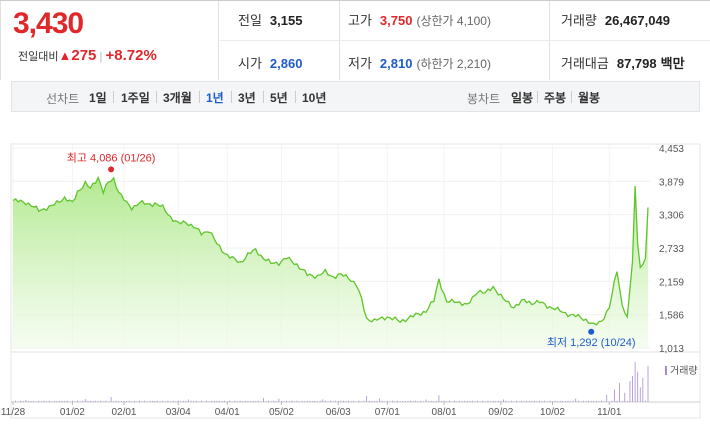 This screenshot has width=710, height=427. I want to click on prev-close-value: 3,155, so click(286, 20).